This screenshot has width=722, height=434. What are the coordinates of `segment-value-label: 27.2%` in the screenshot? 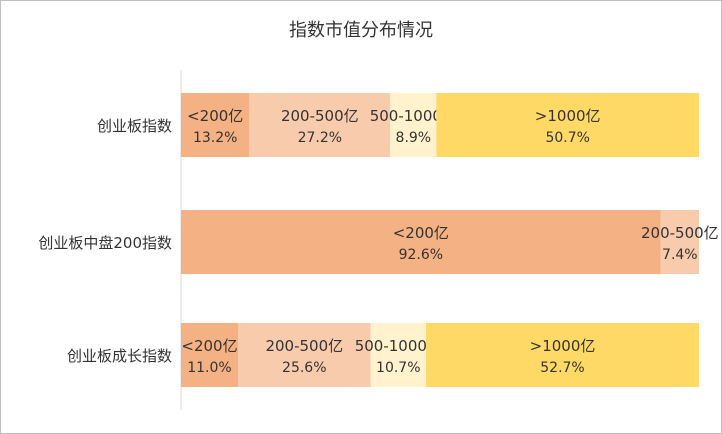 It's located at (320, 138).